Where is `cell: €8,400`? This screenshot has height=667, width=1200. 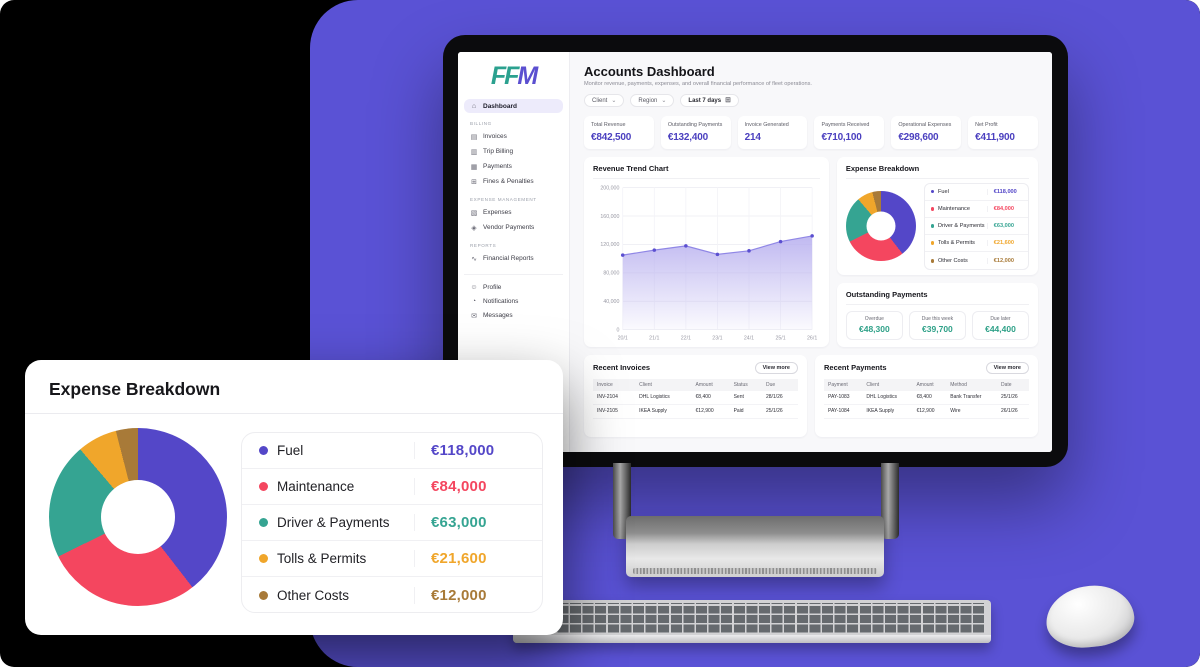 cell: €8,400 is located at coordinates (710, 397).